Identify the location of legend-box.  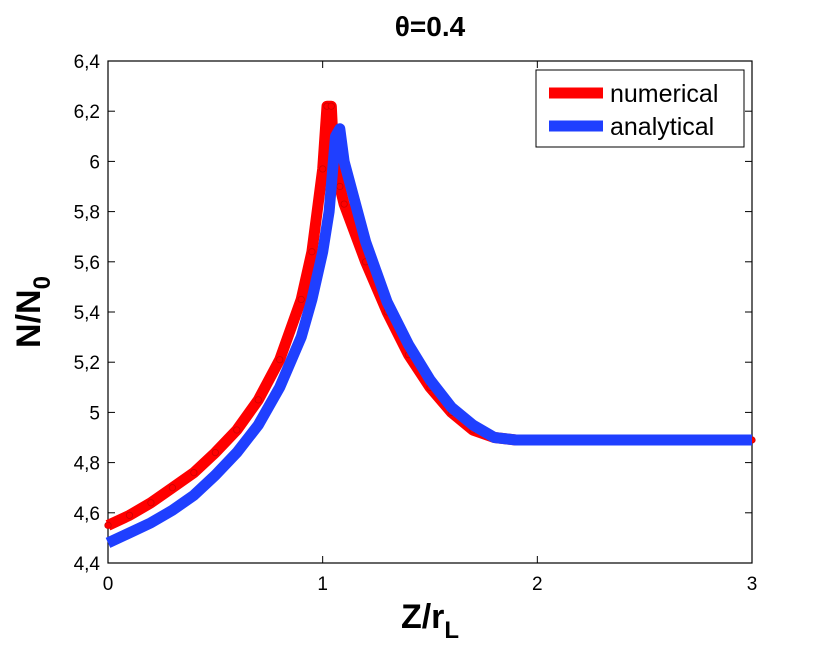
(640, 108).